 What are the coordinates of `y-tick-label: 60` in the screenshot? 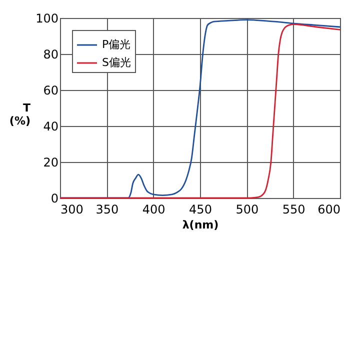 It's located at (50, 91).